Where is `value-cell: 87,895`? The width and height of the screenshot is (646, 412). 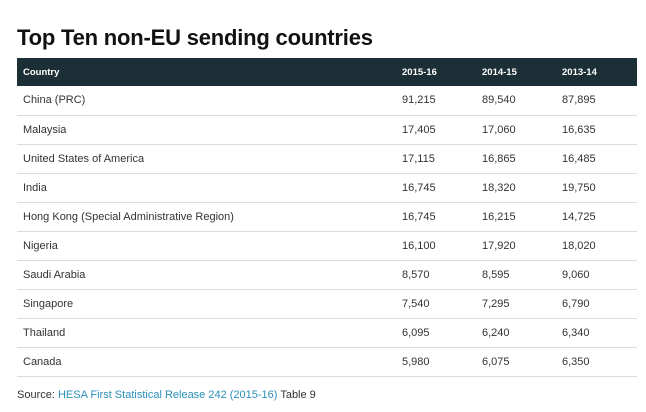 value-cell: 87,895 is located at coordinates (579, 100).